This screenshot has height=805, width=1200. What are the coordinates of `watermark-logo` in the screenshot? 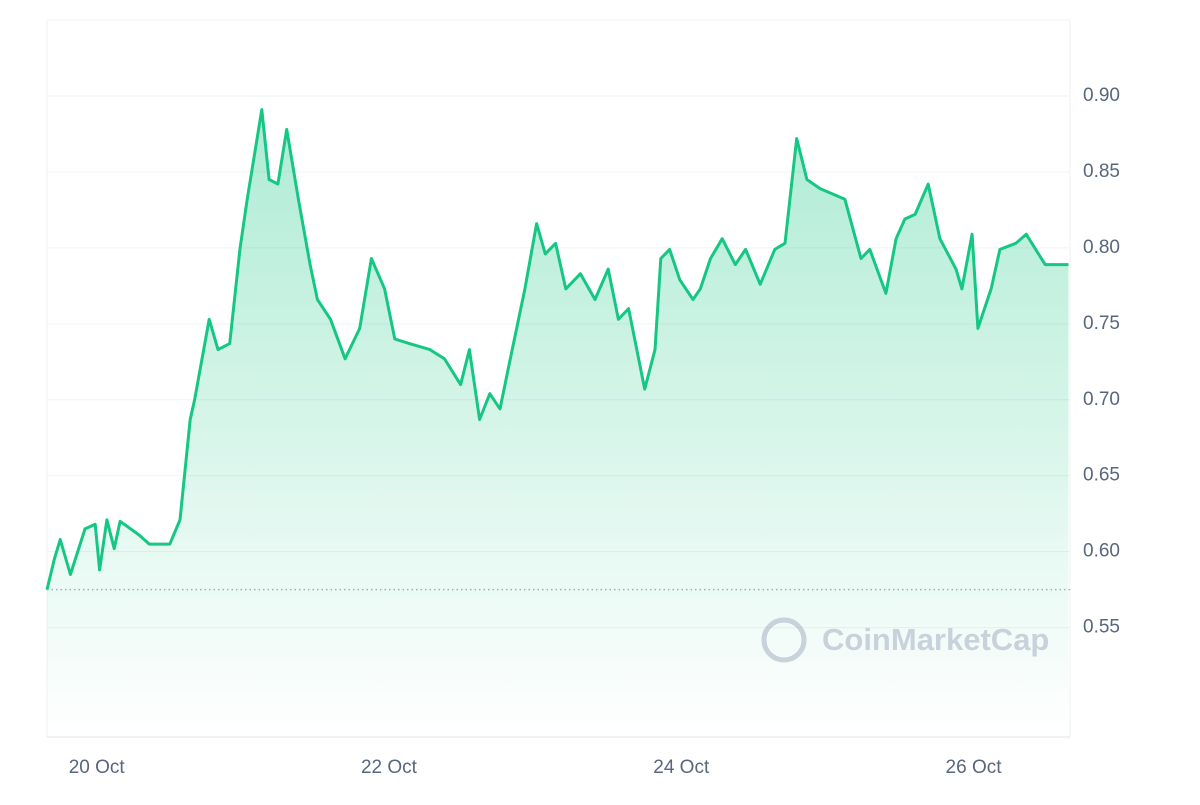 It's located at (784, 640).